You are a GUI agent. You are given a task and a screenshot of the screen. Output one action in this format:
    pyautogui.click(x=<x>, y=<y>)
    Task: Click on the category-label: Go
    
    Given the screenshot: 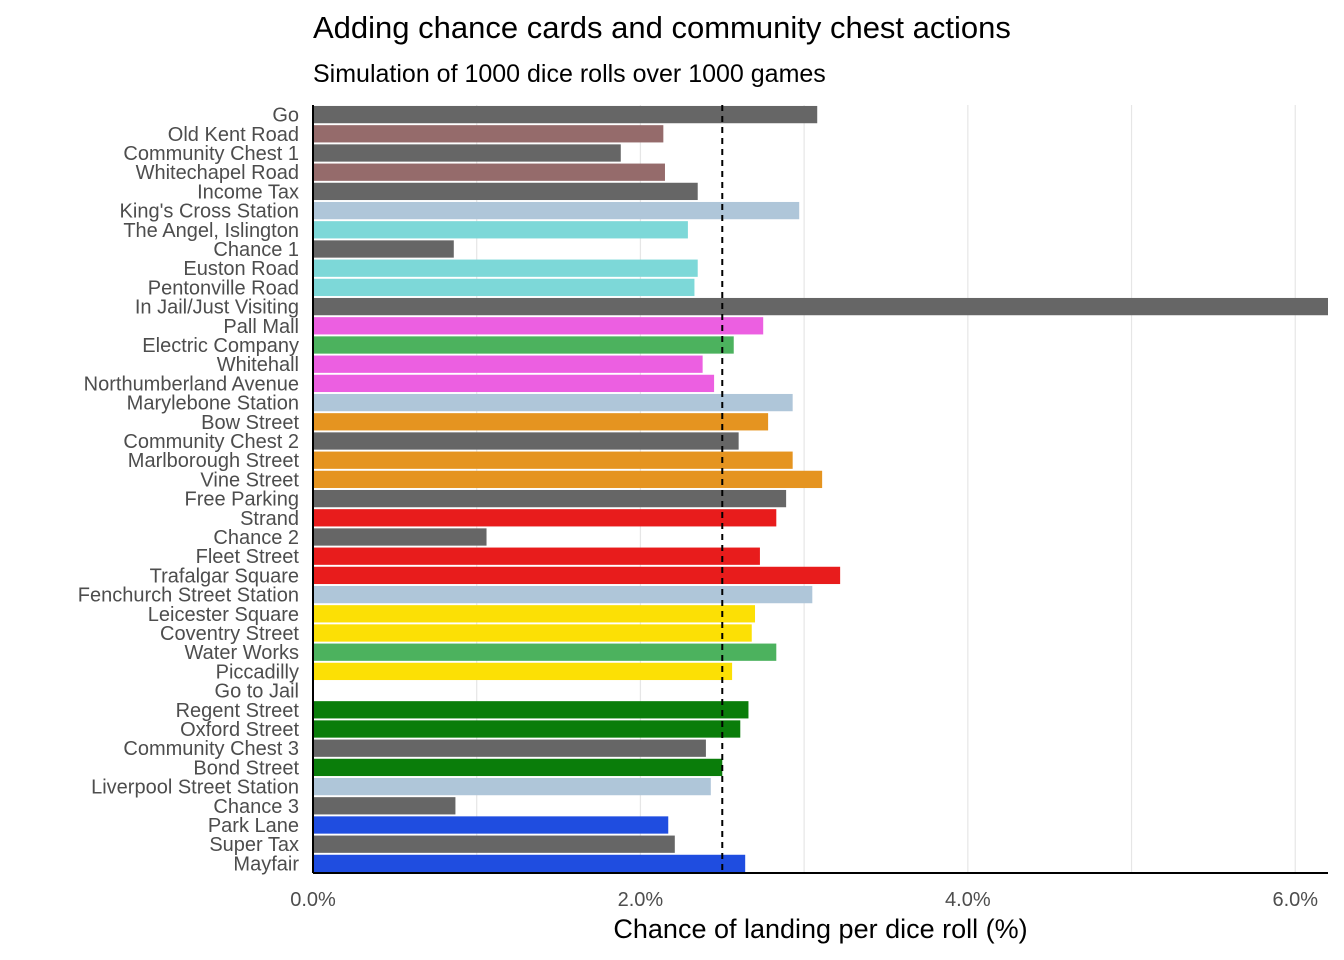 What is the action you would take?
    pyautogui.click(x=285, y=116)
    